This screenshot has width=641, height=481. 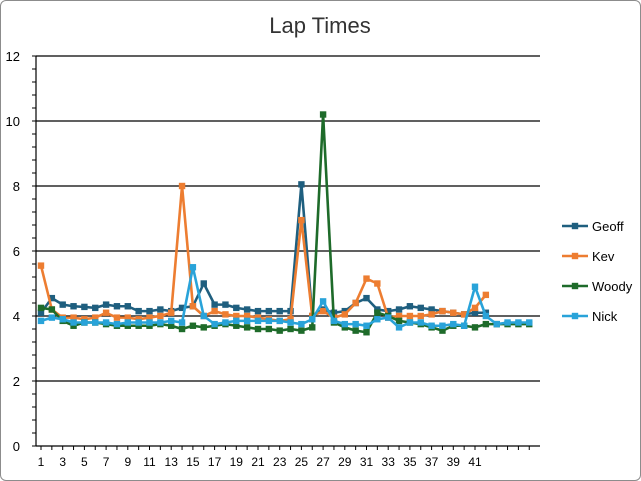 I want to click on legend-item-kev: Kev, so click(x=588, y=256).